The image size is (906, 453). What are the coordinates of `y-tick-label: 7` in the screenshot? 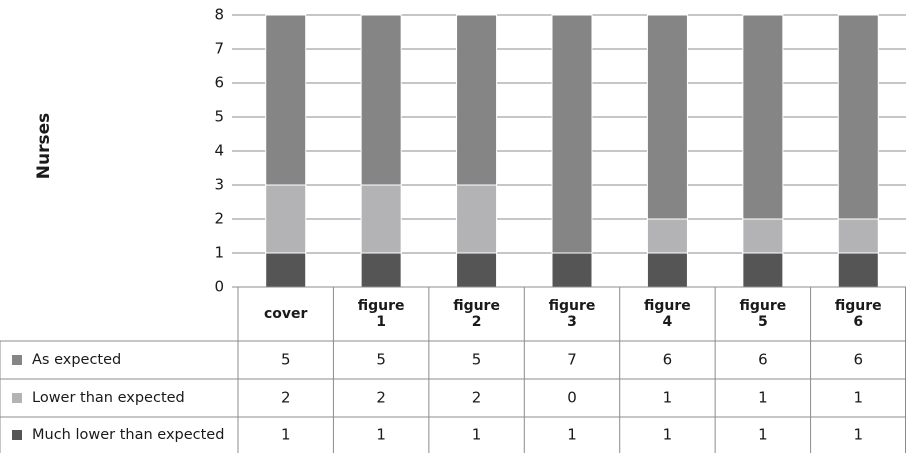 It's located at (219, 49).